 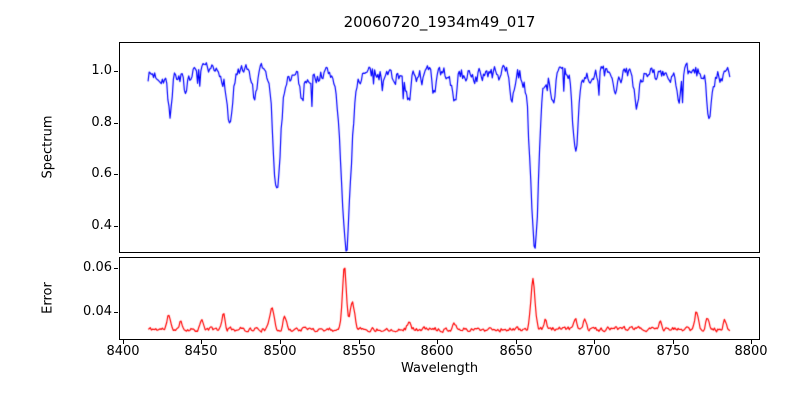 What do you see at coordinates (101, 225) in the screenshot?
I see `y-tick-label: 0.4` at bounding box center [101, 225].